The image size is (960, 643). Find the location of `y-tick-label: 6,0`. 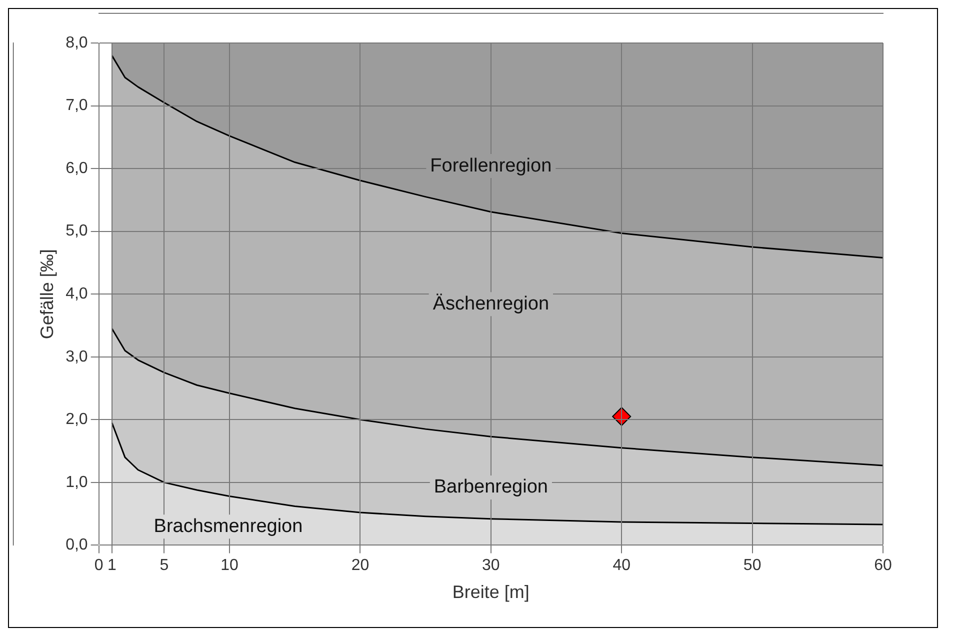

y-tick-label: 6,0 is located at coordinates (77, 168).